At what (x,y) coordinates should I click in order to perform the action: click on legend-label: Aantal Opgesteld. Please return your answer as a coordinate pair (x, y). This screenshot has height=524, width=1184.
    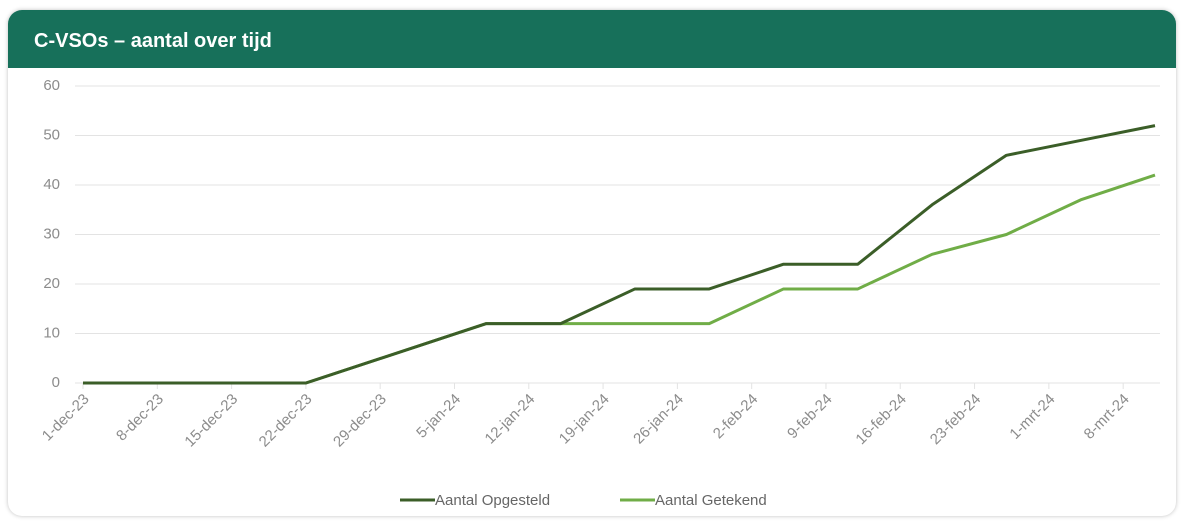
    Looking at the image, I should click on (492, 500).